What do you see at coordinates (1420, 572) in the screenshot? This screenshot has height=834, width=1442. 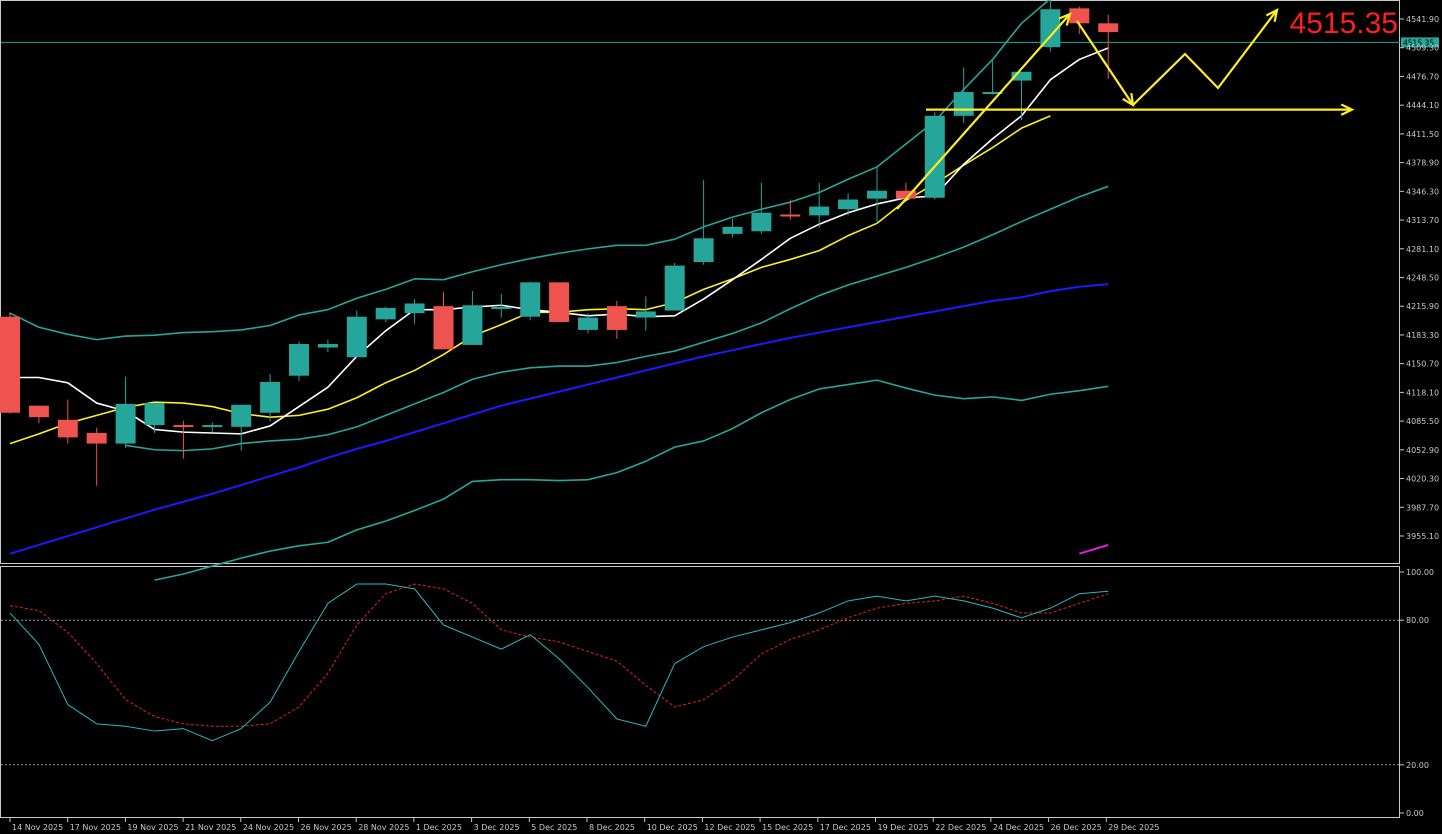 I see `oscillator-tick-label: 100.00` at bounding box center [1420, 572].